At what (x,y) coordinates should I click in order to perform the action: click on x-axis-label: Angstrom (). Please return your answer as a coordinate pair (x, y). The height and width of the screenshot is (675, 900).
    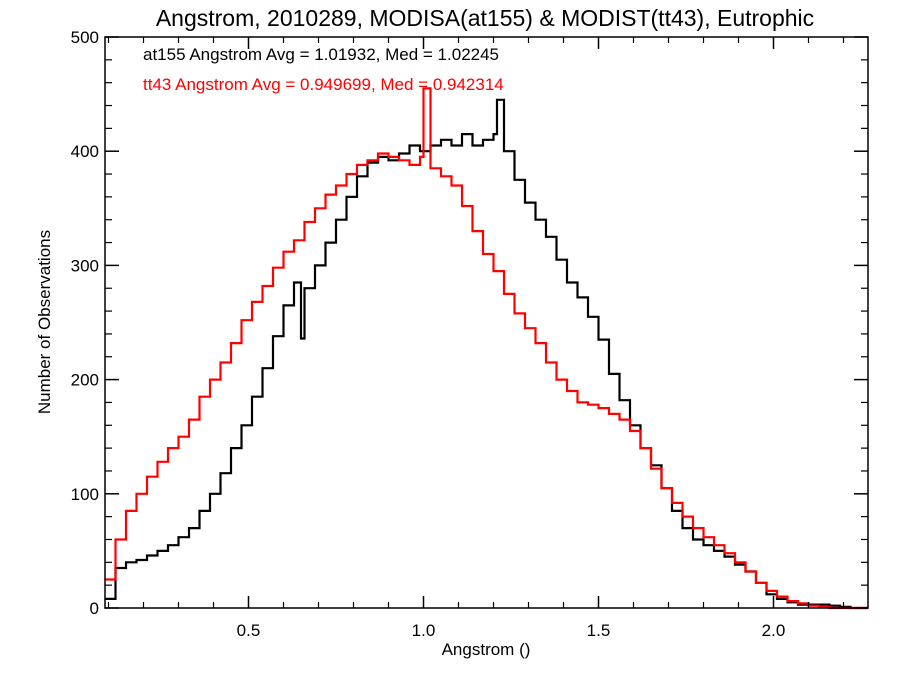
    Looking at the image, I should click on (486, 649).